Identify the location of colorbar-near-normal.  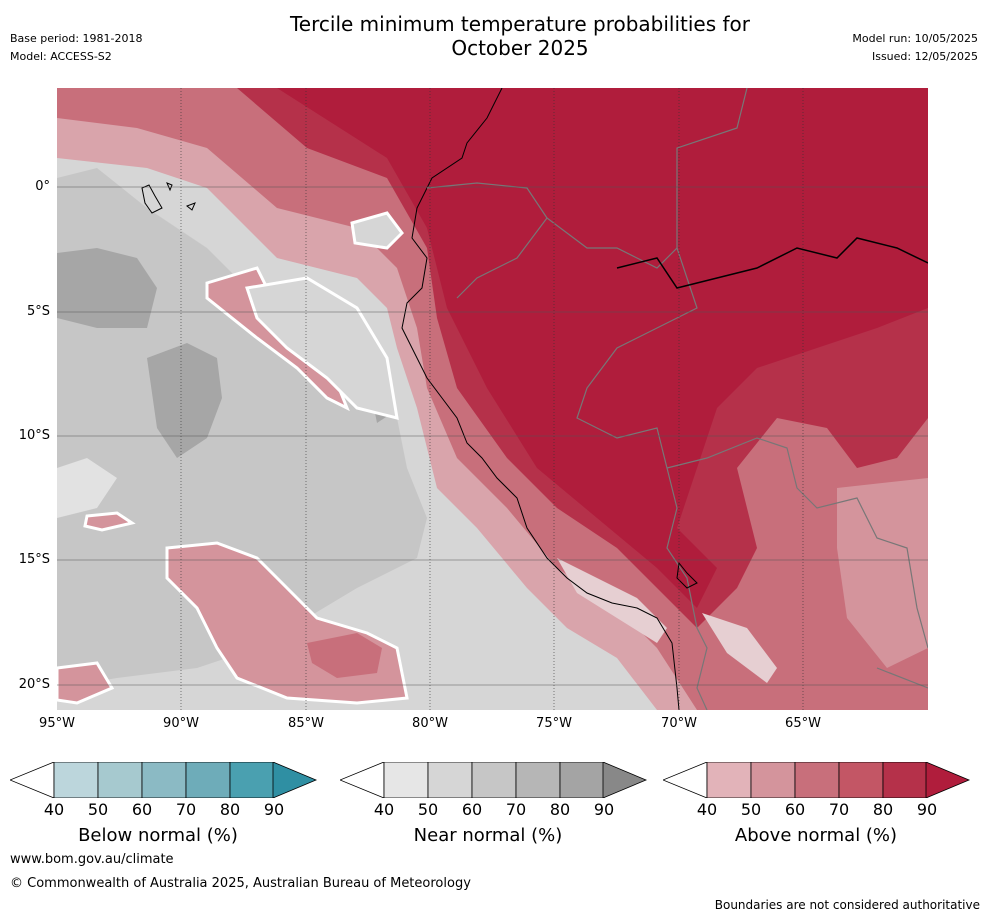
(494, 780).